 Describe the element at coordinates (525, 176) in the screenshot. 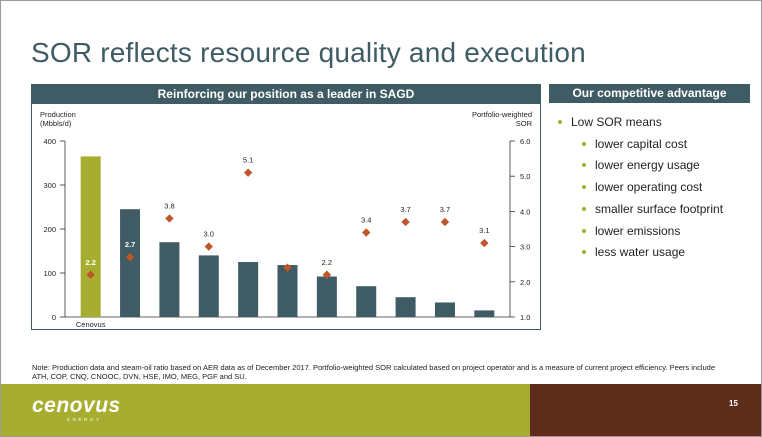

I see `y-tick-right: 5.0` at that location.